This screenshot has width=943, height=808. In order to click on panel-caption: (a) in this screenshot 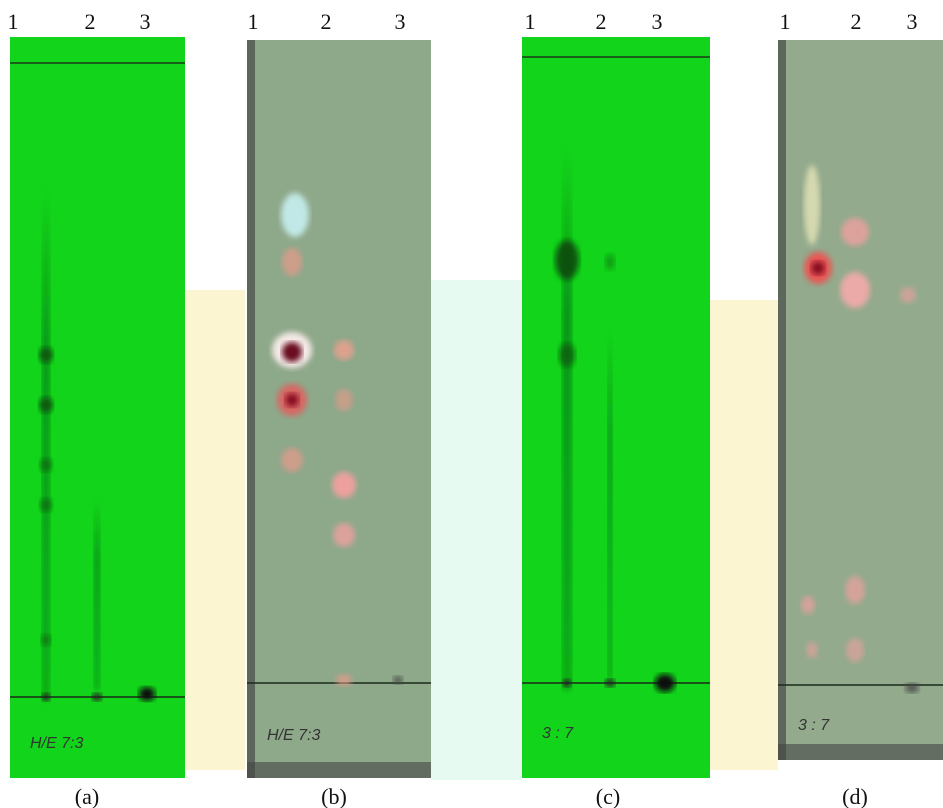, I will do `click(87, 796)`.